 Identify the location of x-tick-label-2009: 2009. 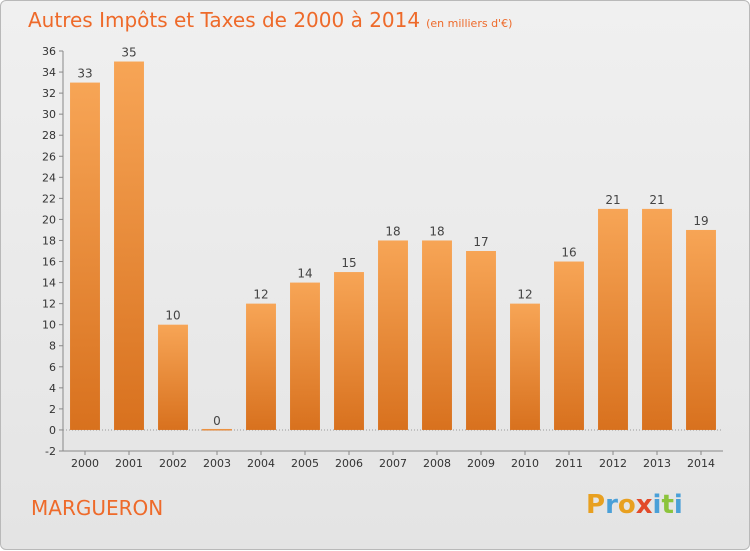
(481, 463).